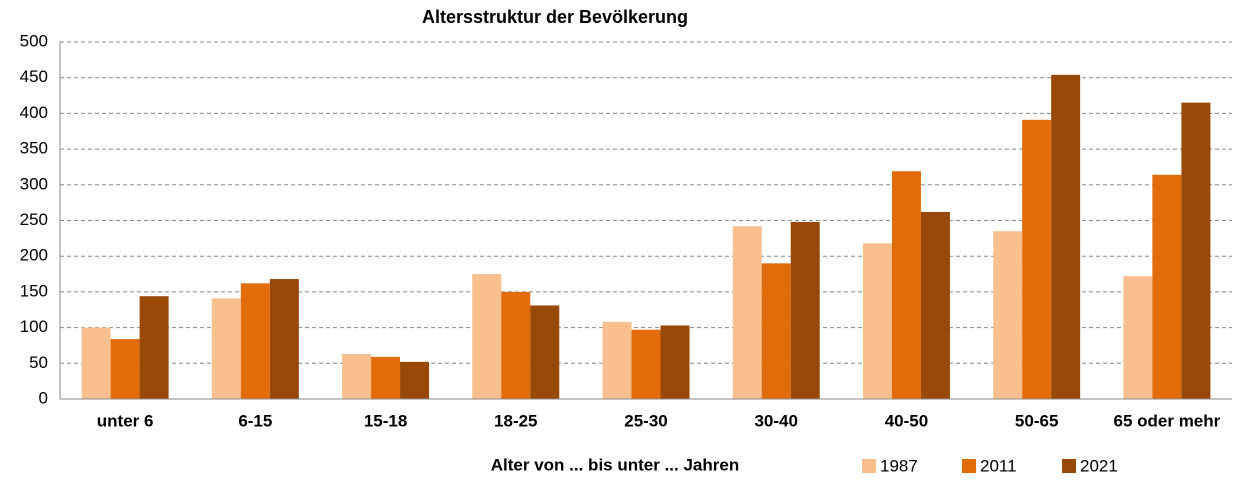  What do you see at coordinates (34, 219) in the screenshot?
I see `y-tick-label: 250` at bounding box center [34, 219].